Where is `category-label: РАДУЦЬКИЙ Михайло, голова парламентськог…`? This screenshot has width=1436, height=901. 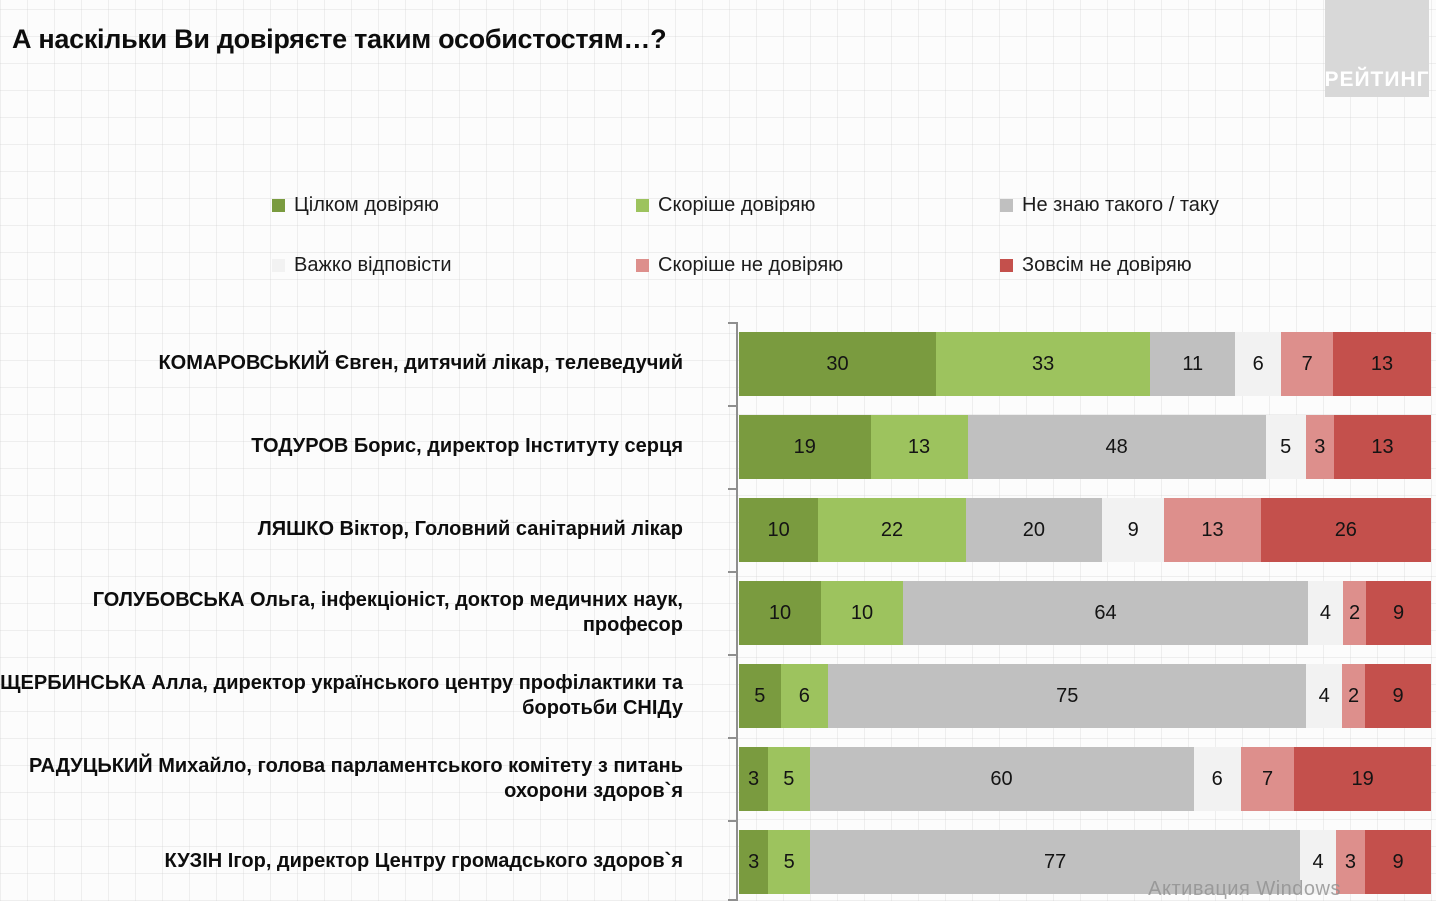
category-label: РАДУЦЬКИЙ Михайло, голова парламентськог… is located at coordinates (356, 778).